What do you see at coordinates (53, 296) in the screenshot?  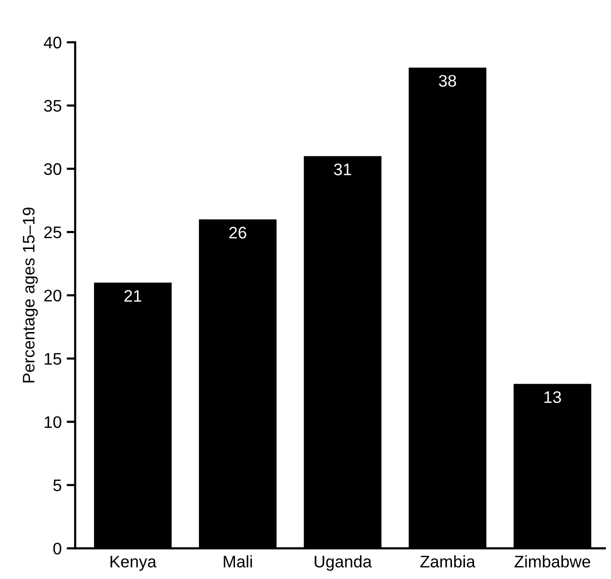 I see `y-tick-label: 20` at bounding box center [53, 296].